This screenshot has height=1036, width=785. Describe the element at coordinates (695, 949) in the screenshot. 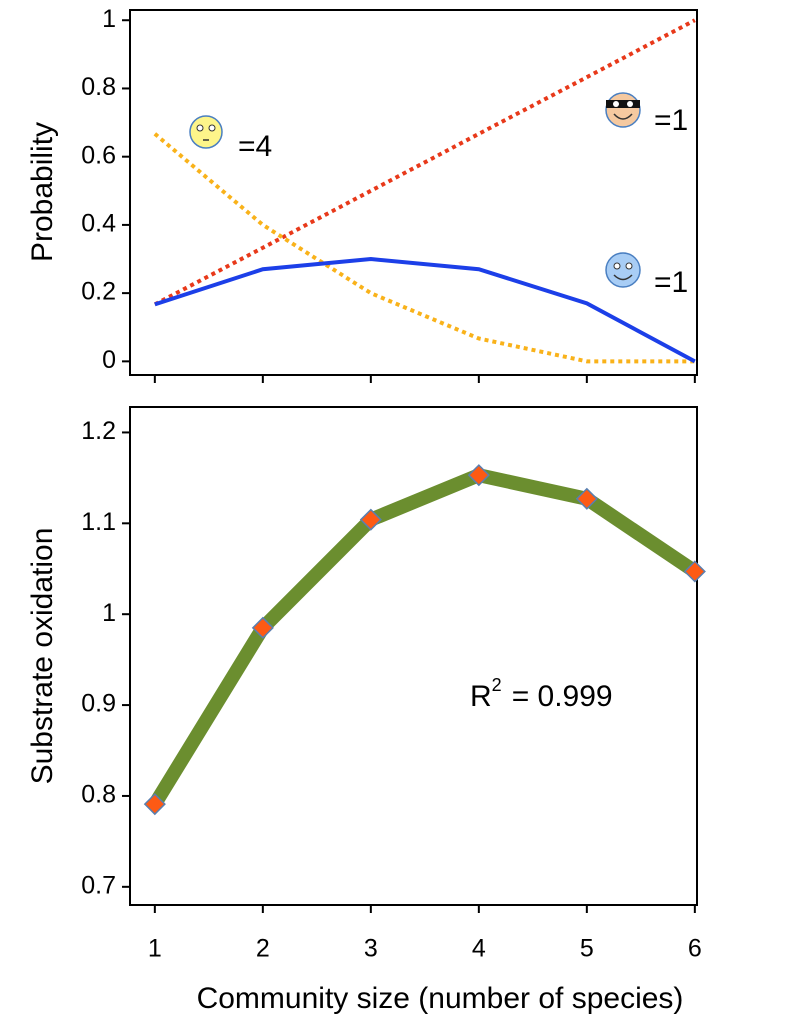

I see `x-tick-label: 6` at that location.